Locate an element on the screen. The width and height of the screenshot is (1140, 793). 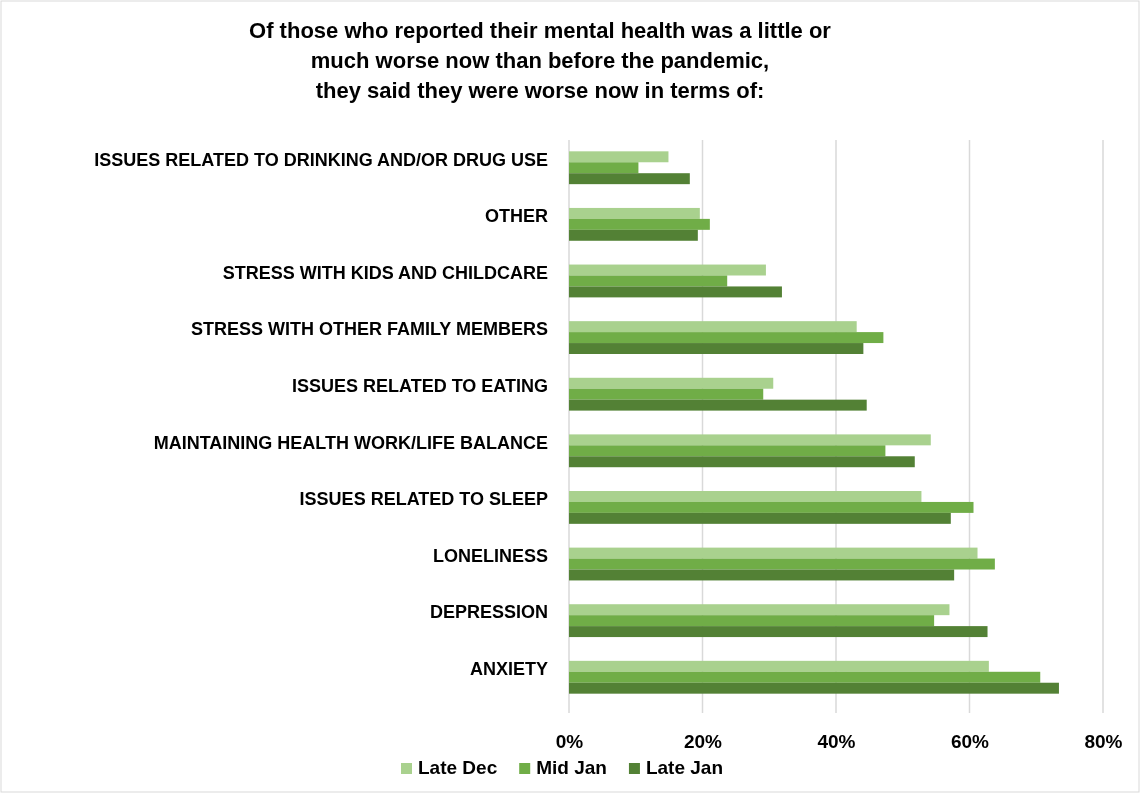
y-tick-label: LONELINESS is located at coordinates (490, 555).